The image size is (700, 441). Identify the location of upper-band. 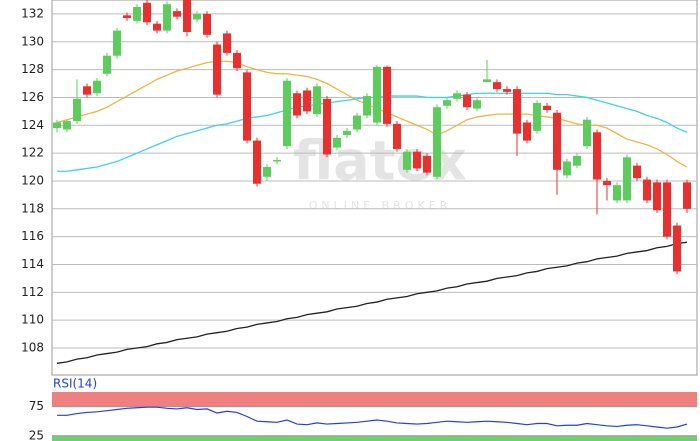
(374, 399).